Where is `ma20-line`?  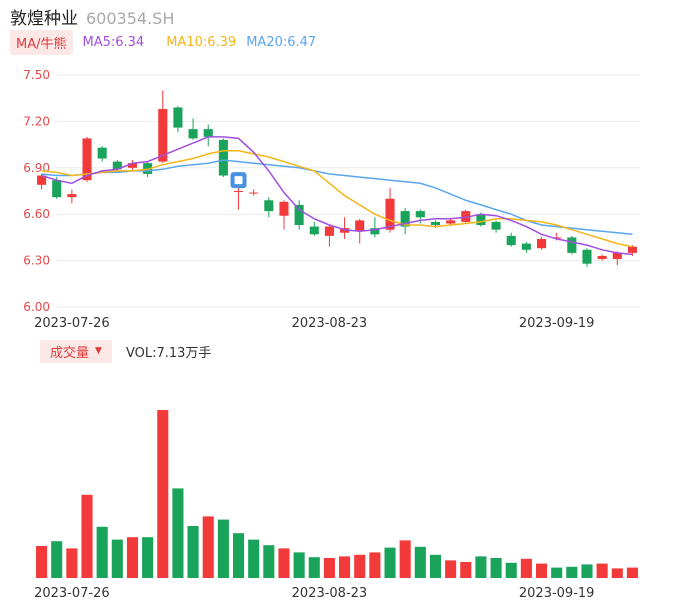 ma20-line is located at coordinates (337, 197).